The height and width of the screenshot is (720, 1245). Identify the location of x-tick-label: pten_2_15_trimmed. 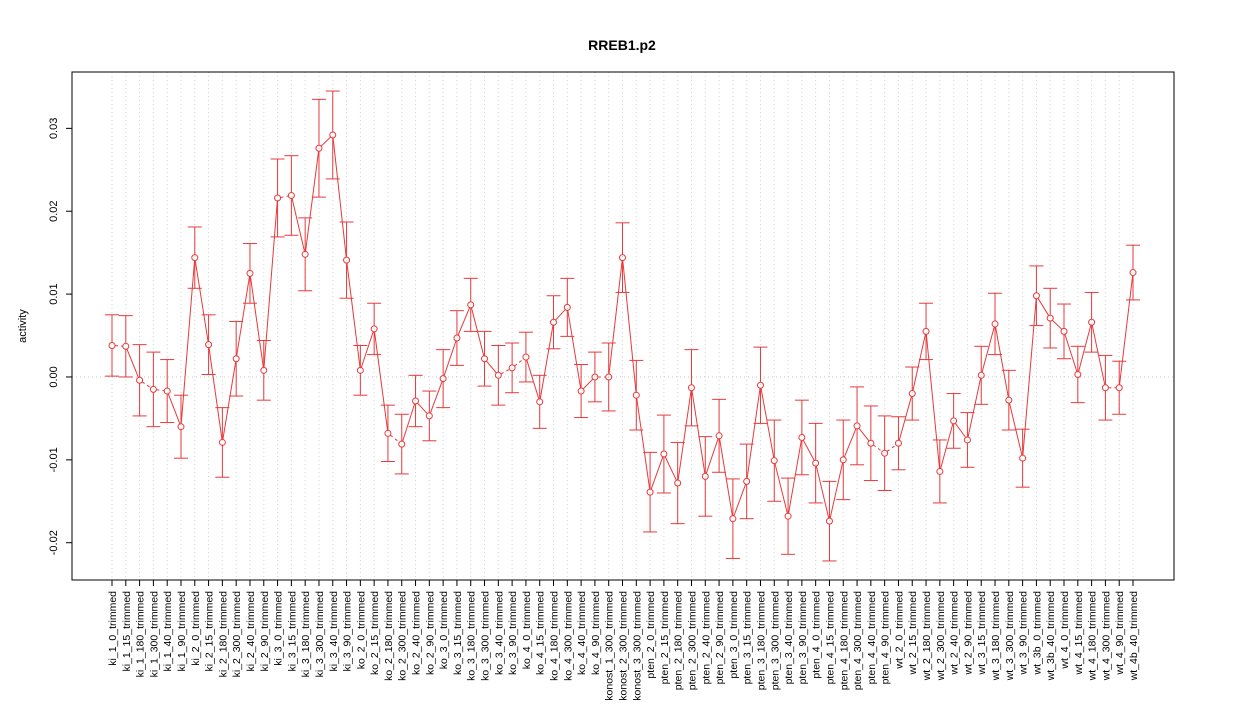
(665, 638).